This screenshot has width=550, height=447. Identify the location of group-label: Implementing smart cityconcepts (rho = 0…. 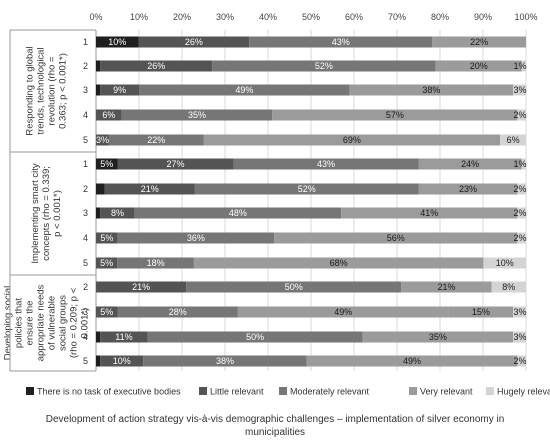
(46, 213).